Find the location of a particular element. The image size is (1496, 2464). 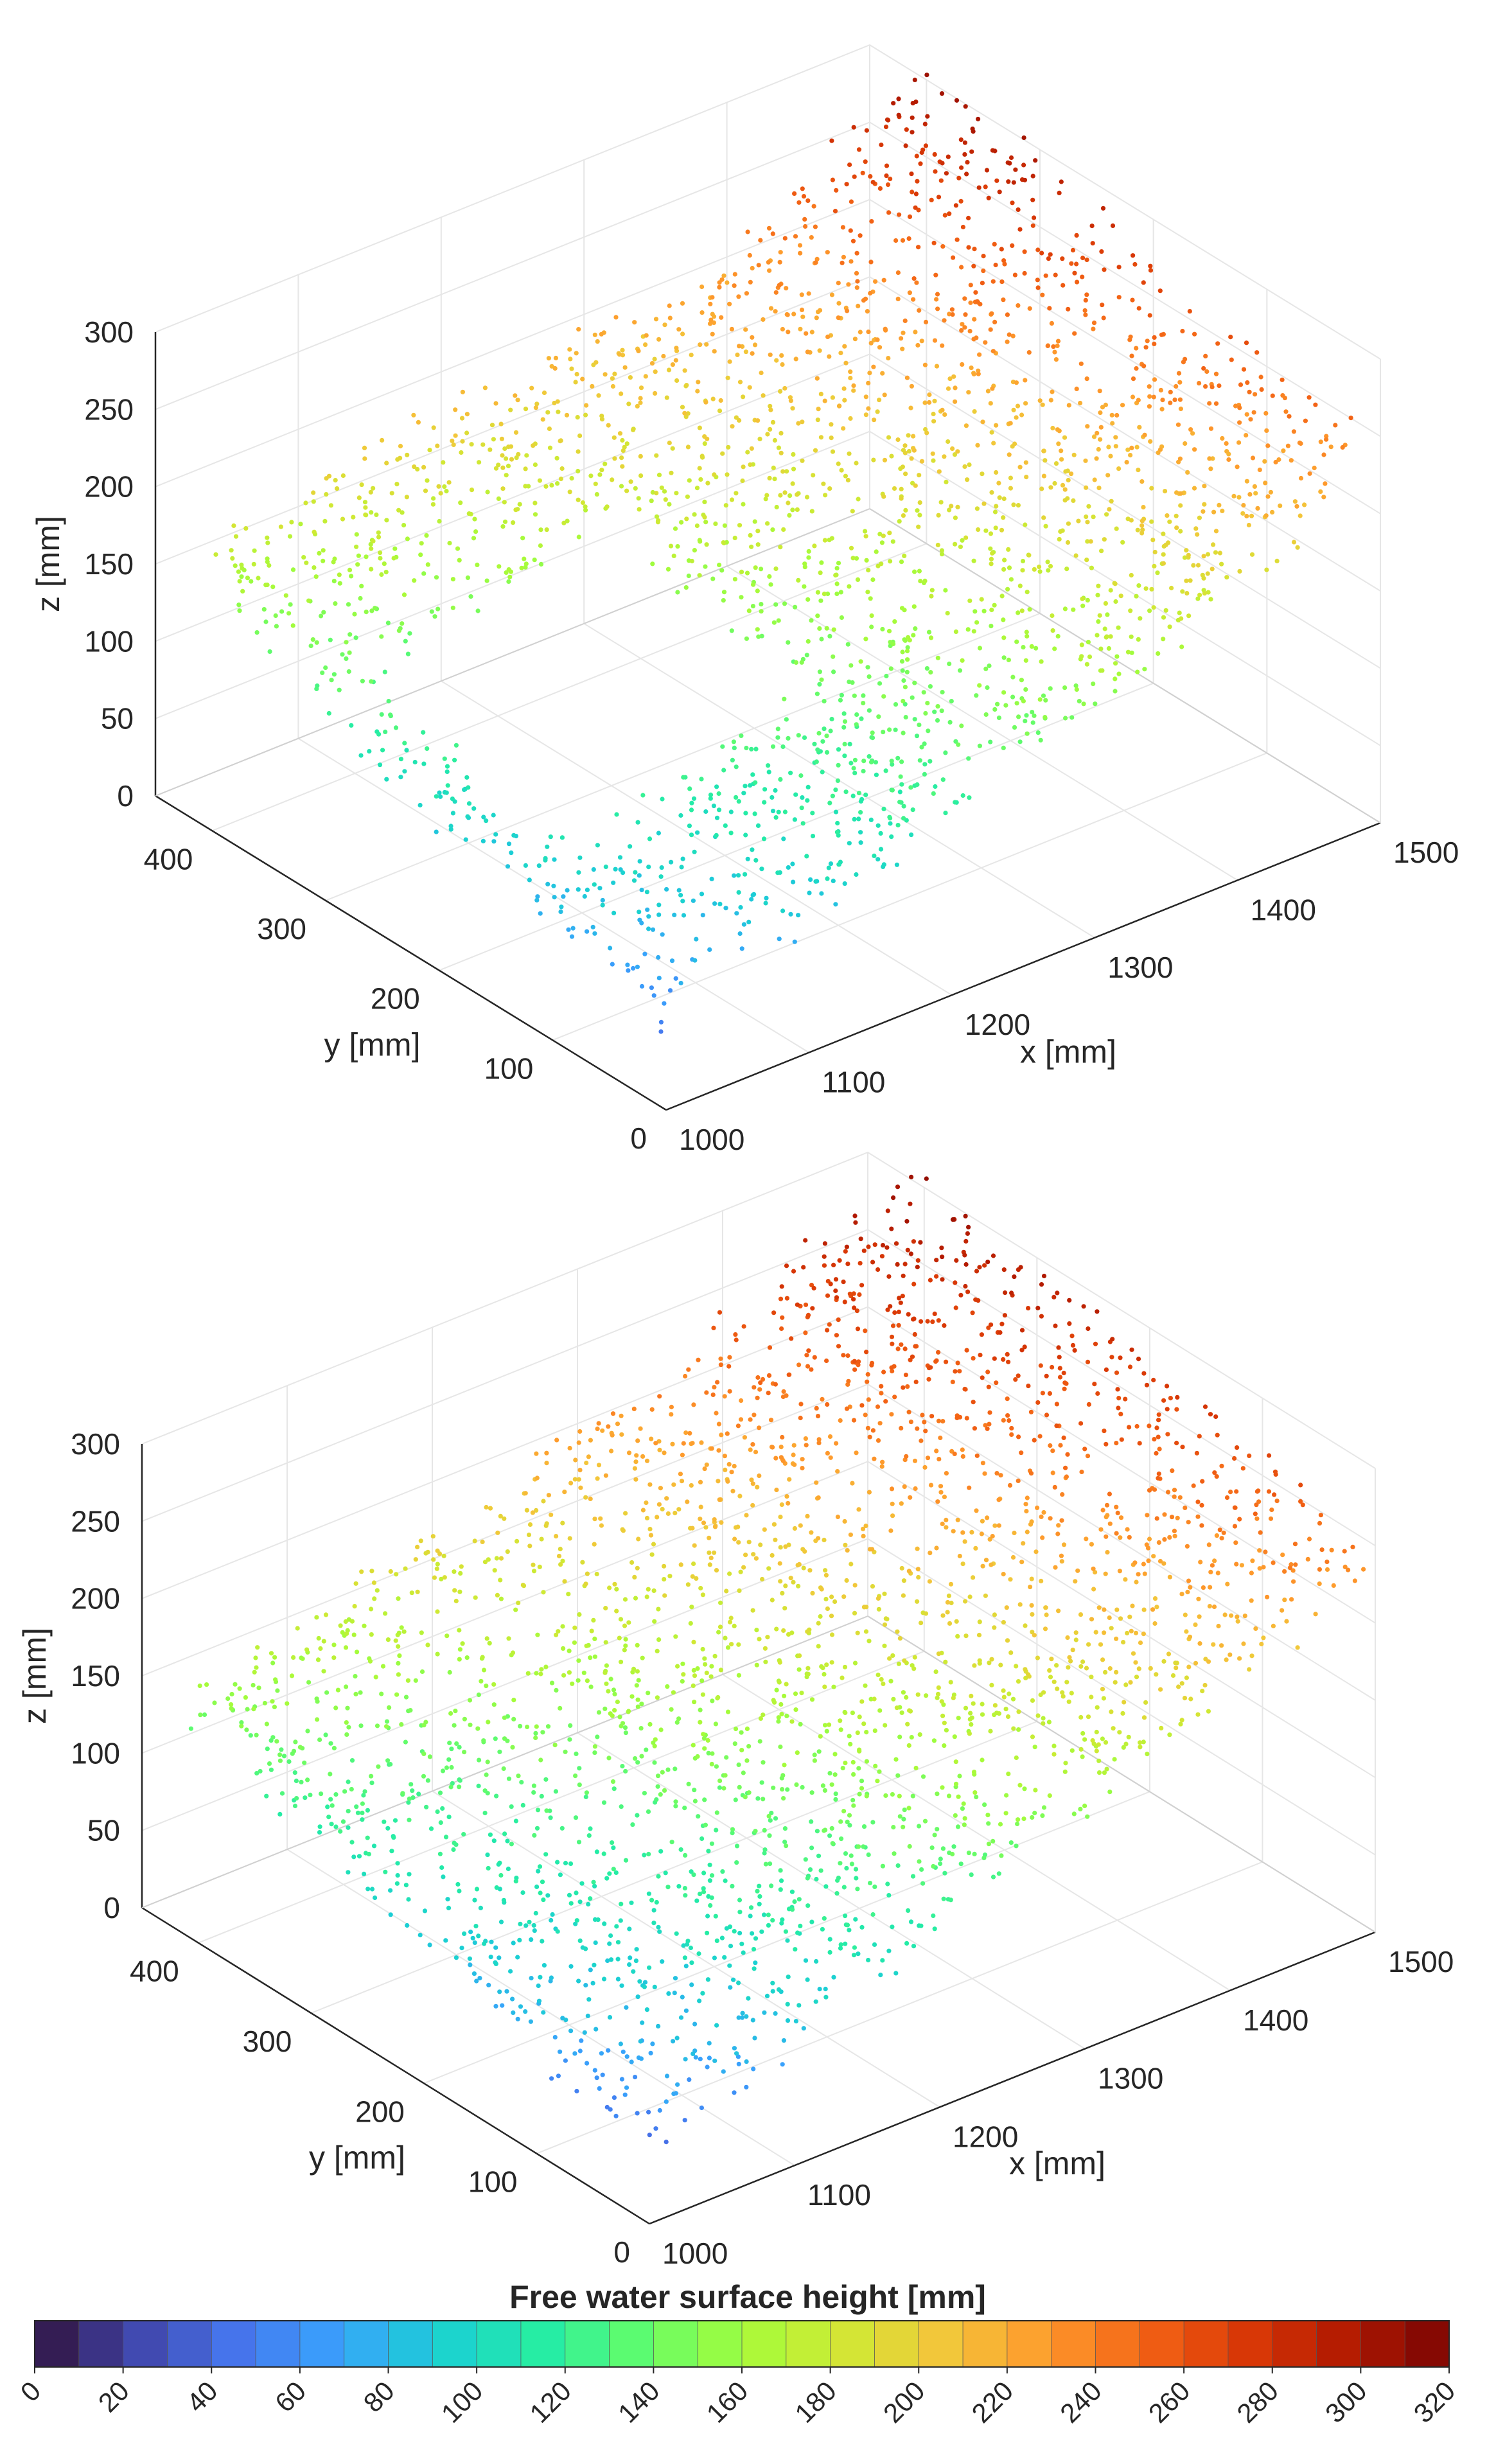

x-tick-label: 1100 is located at coordinates (839, 2195).